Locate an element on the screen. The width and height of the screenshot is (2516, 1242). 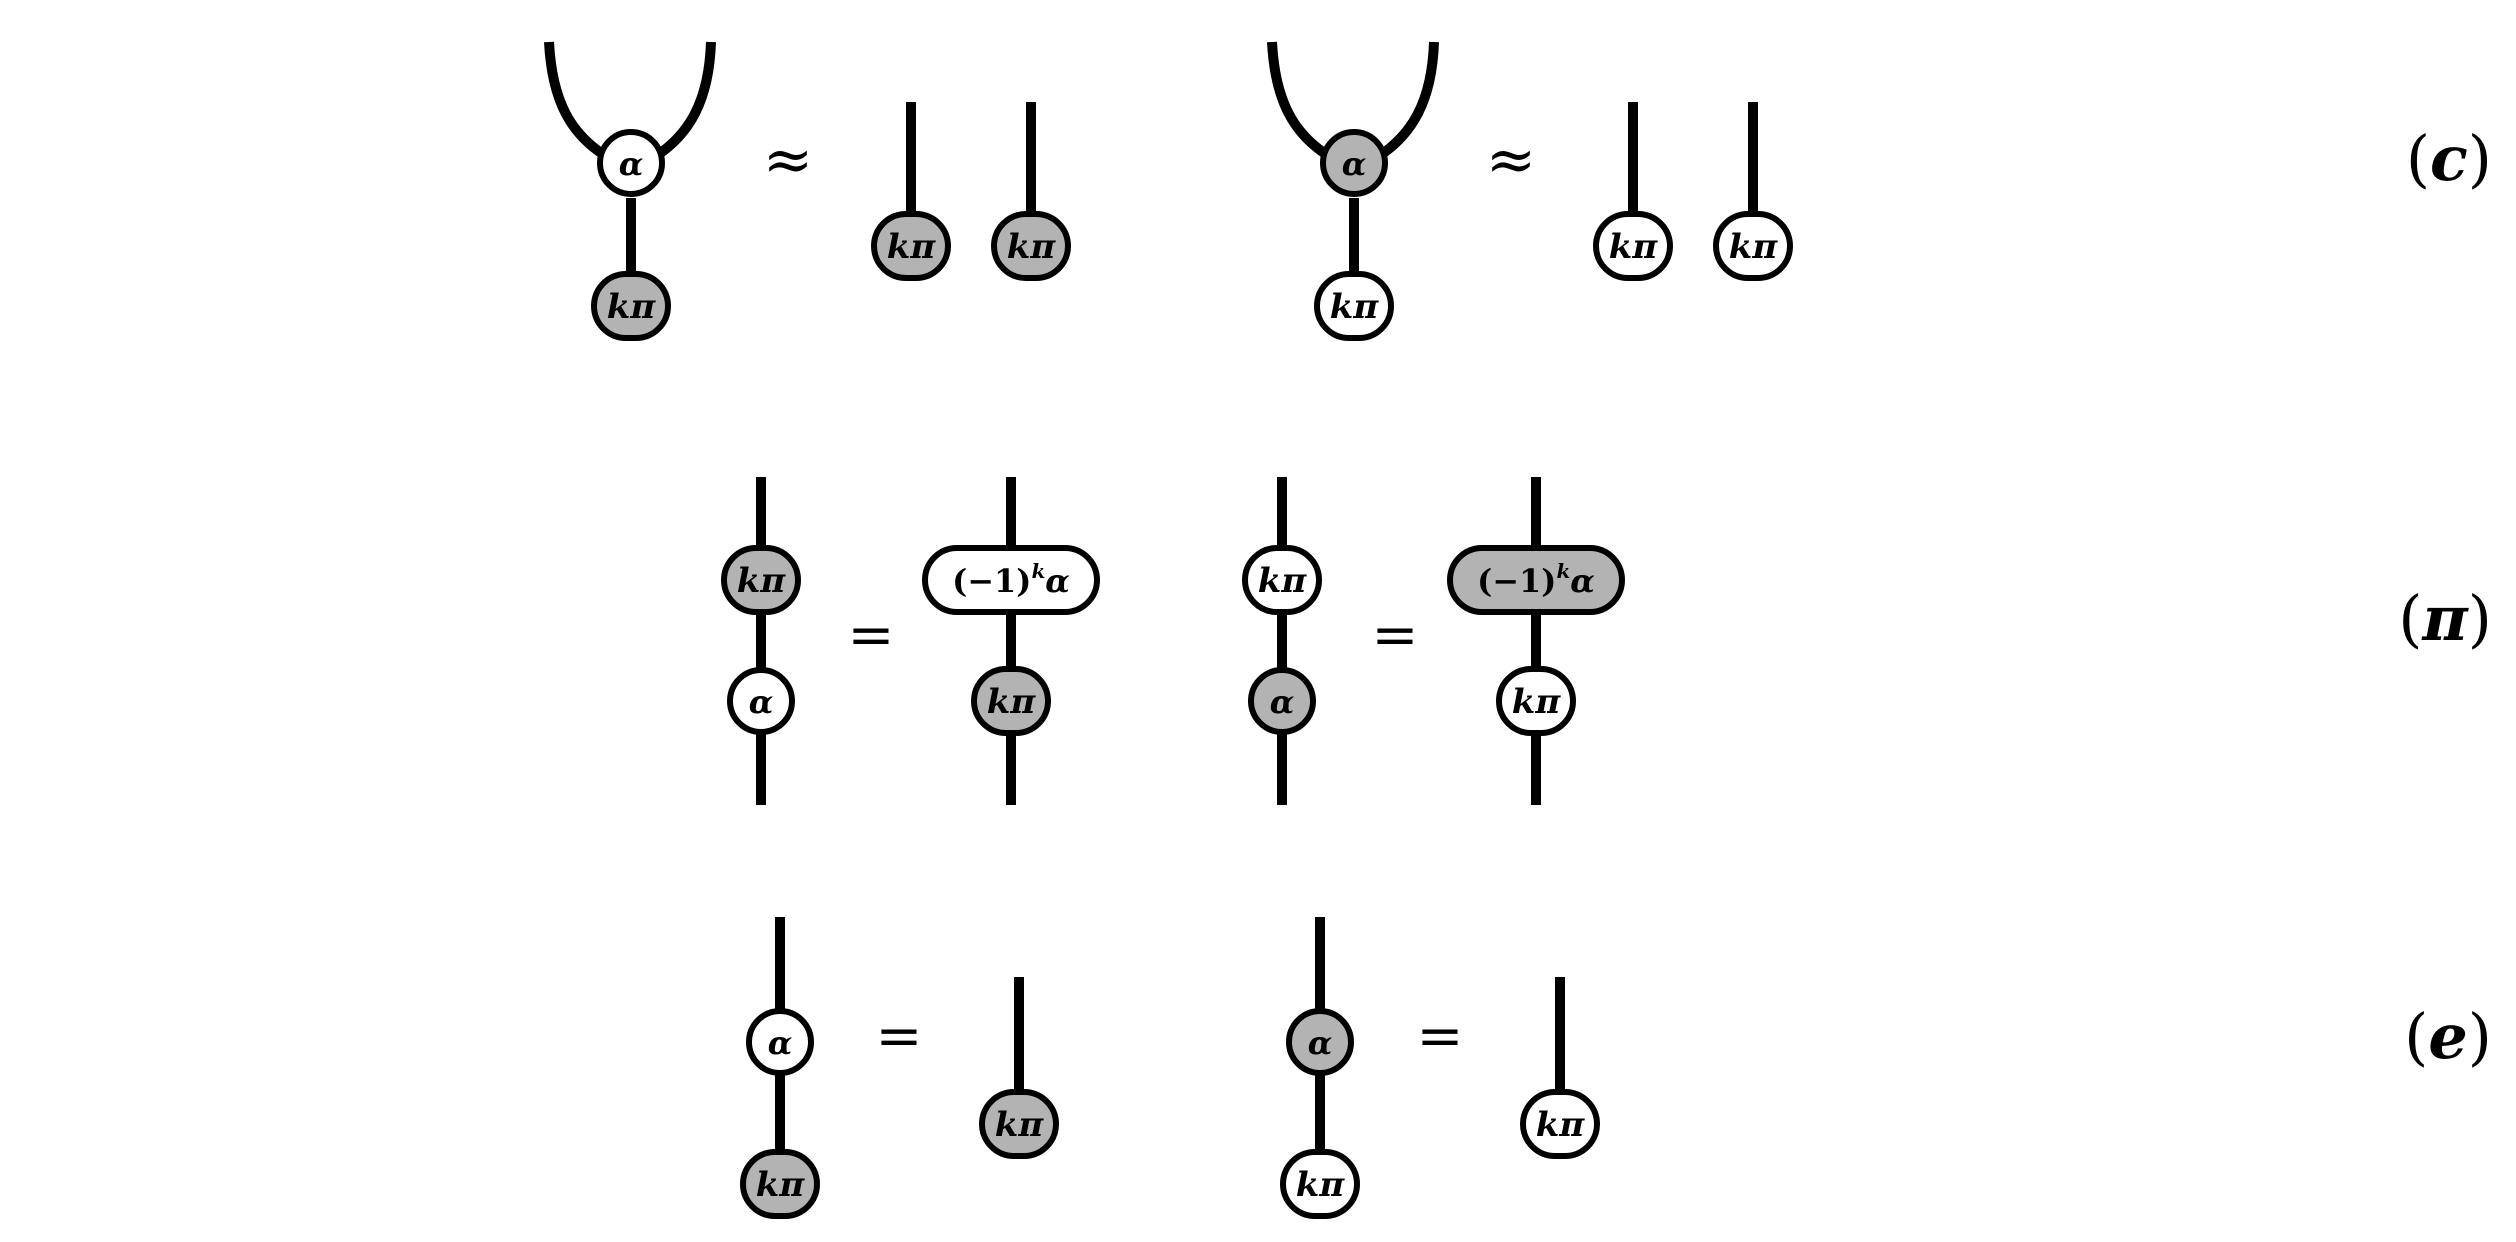
rule-e-left-rhs: kπ is located at coordinates (1019, 1068).